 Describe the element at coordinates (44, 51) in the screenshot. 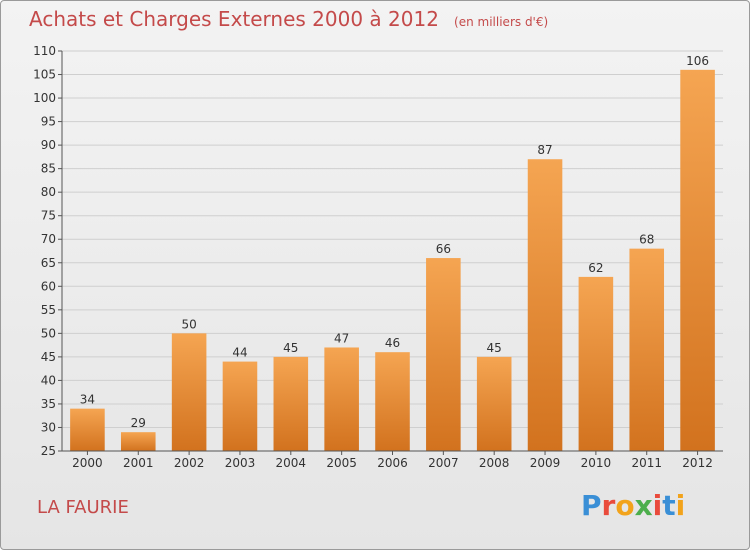

I see `y-tick-label: 110` at that location.